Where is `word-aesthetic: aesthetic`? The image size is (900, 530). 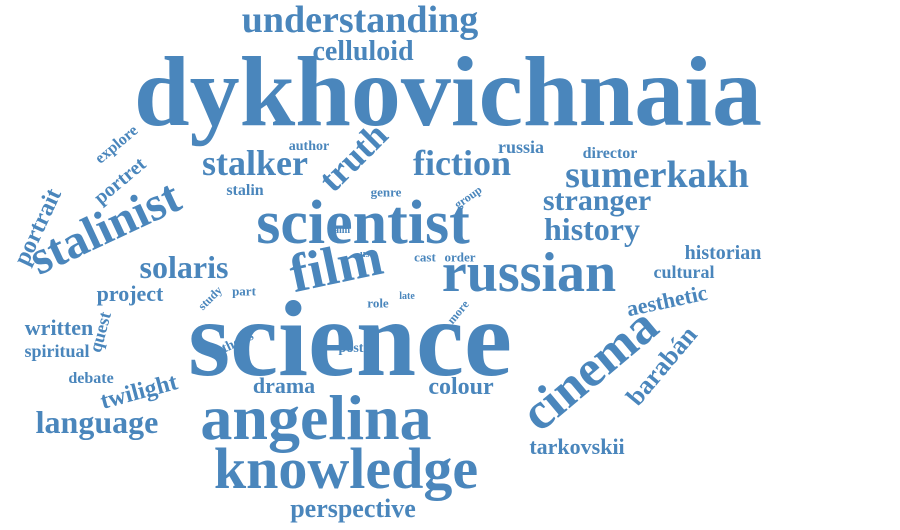 word-aesthetic: aesthetic is located at coordinates (667, 300).